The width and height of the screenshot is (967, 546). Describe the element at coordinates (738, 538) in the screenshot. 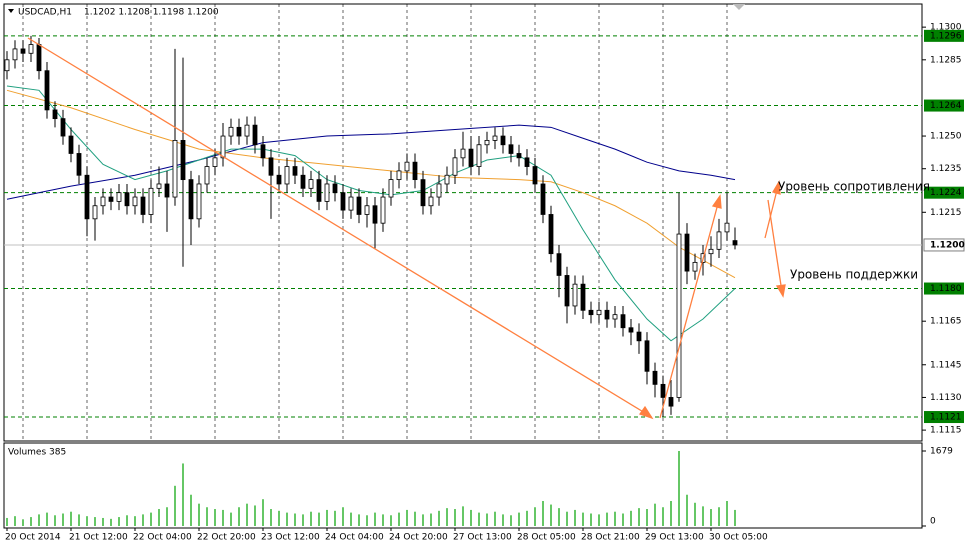

I see `x-tick-label: 30 Oct 05:00` at that location.